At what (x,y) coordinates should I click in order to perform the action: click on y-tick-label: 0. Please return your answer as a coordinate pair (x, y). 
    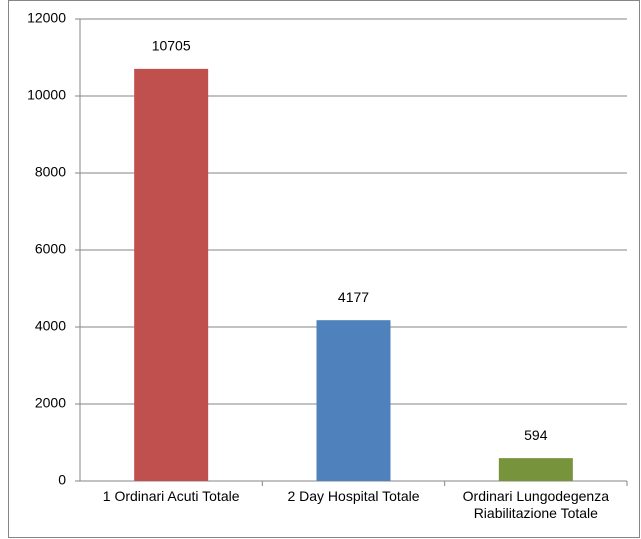
    Looking at the image, I should click on (62, 480).